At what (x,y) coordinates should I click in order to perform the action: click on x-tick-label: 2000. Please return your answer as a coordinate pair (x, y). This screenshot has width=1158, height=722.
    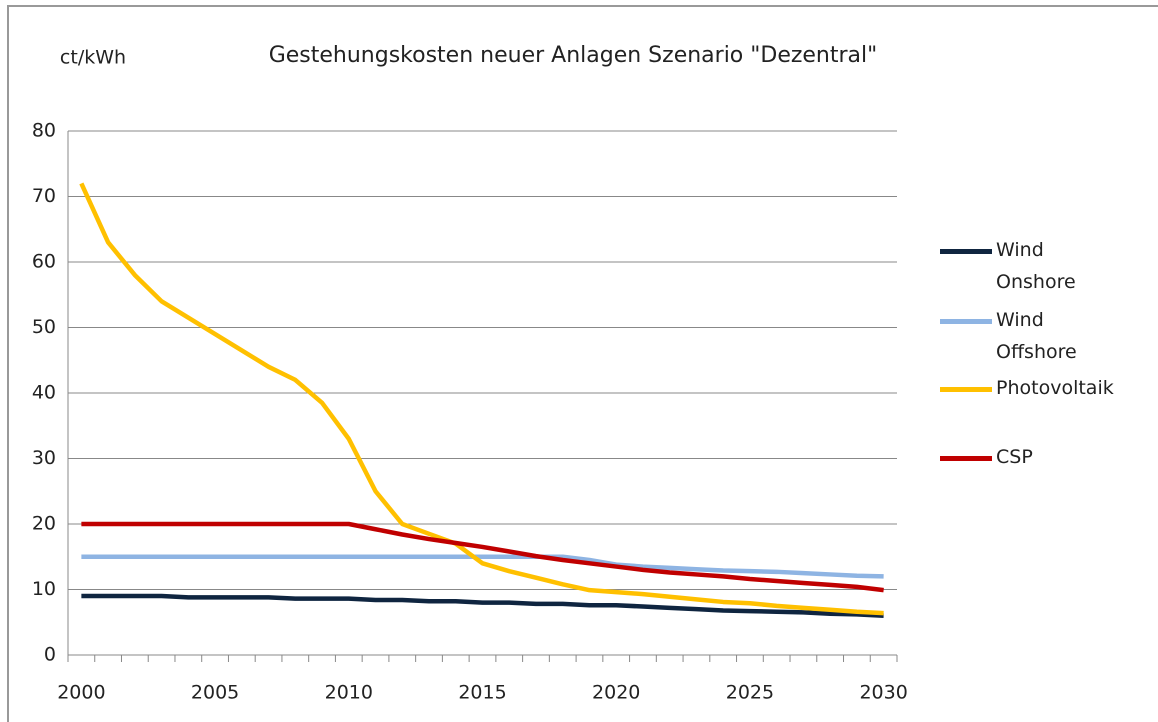
    Looking at the image, I should click on (81, 693).